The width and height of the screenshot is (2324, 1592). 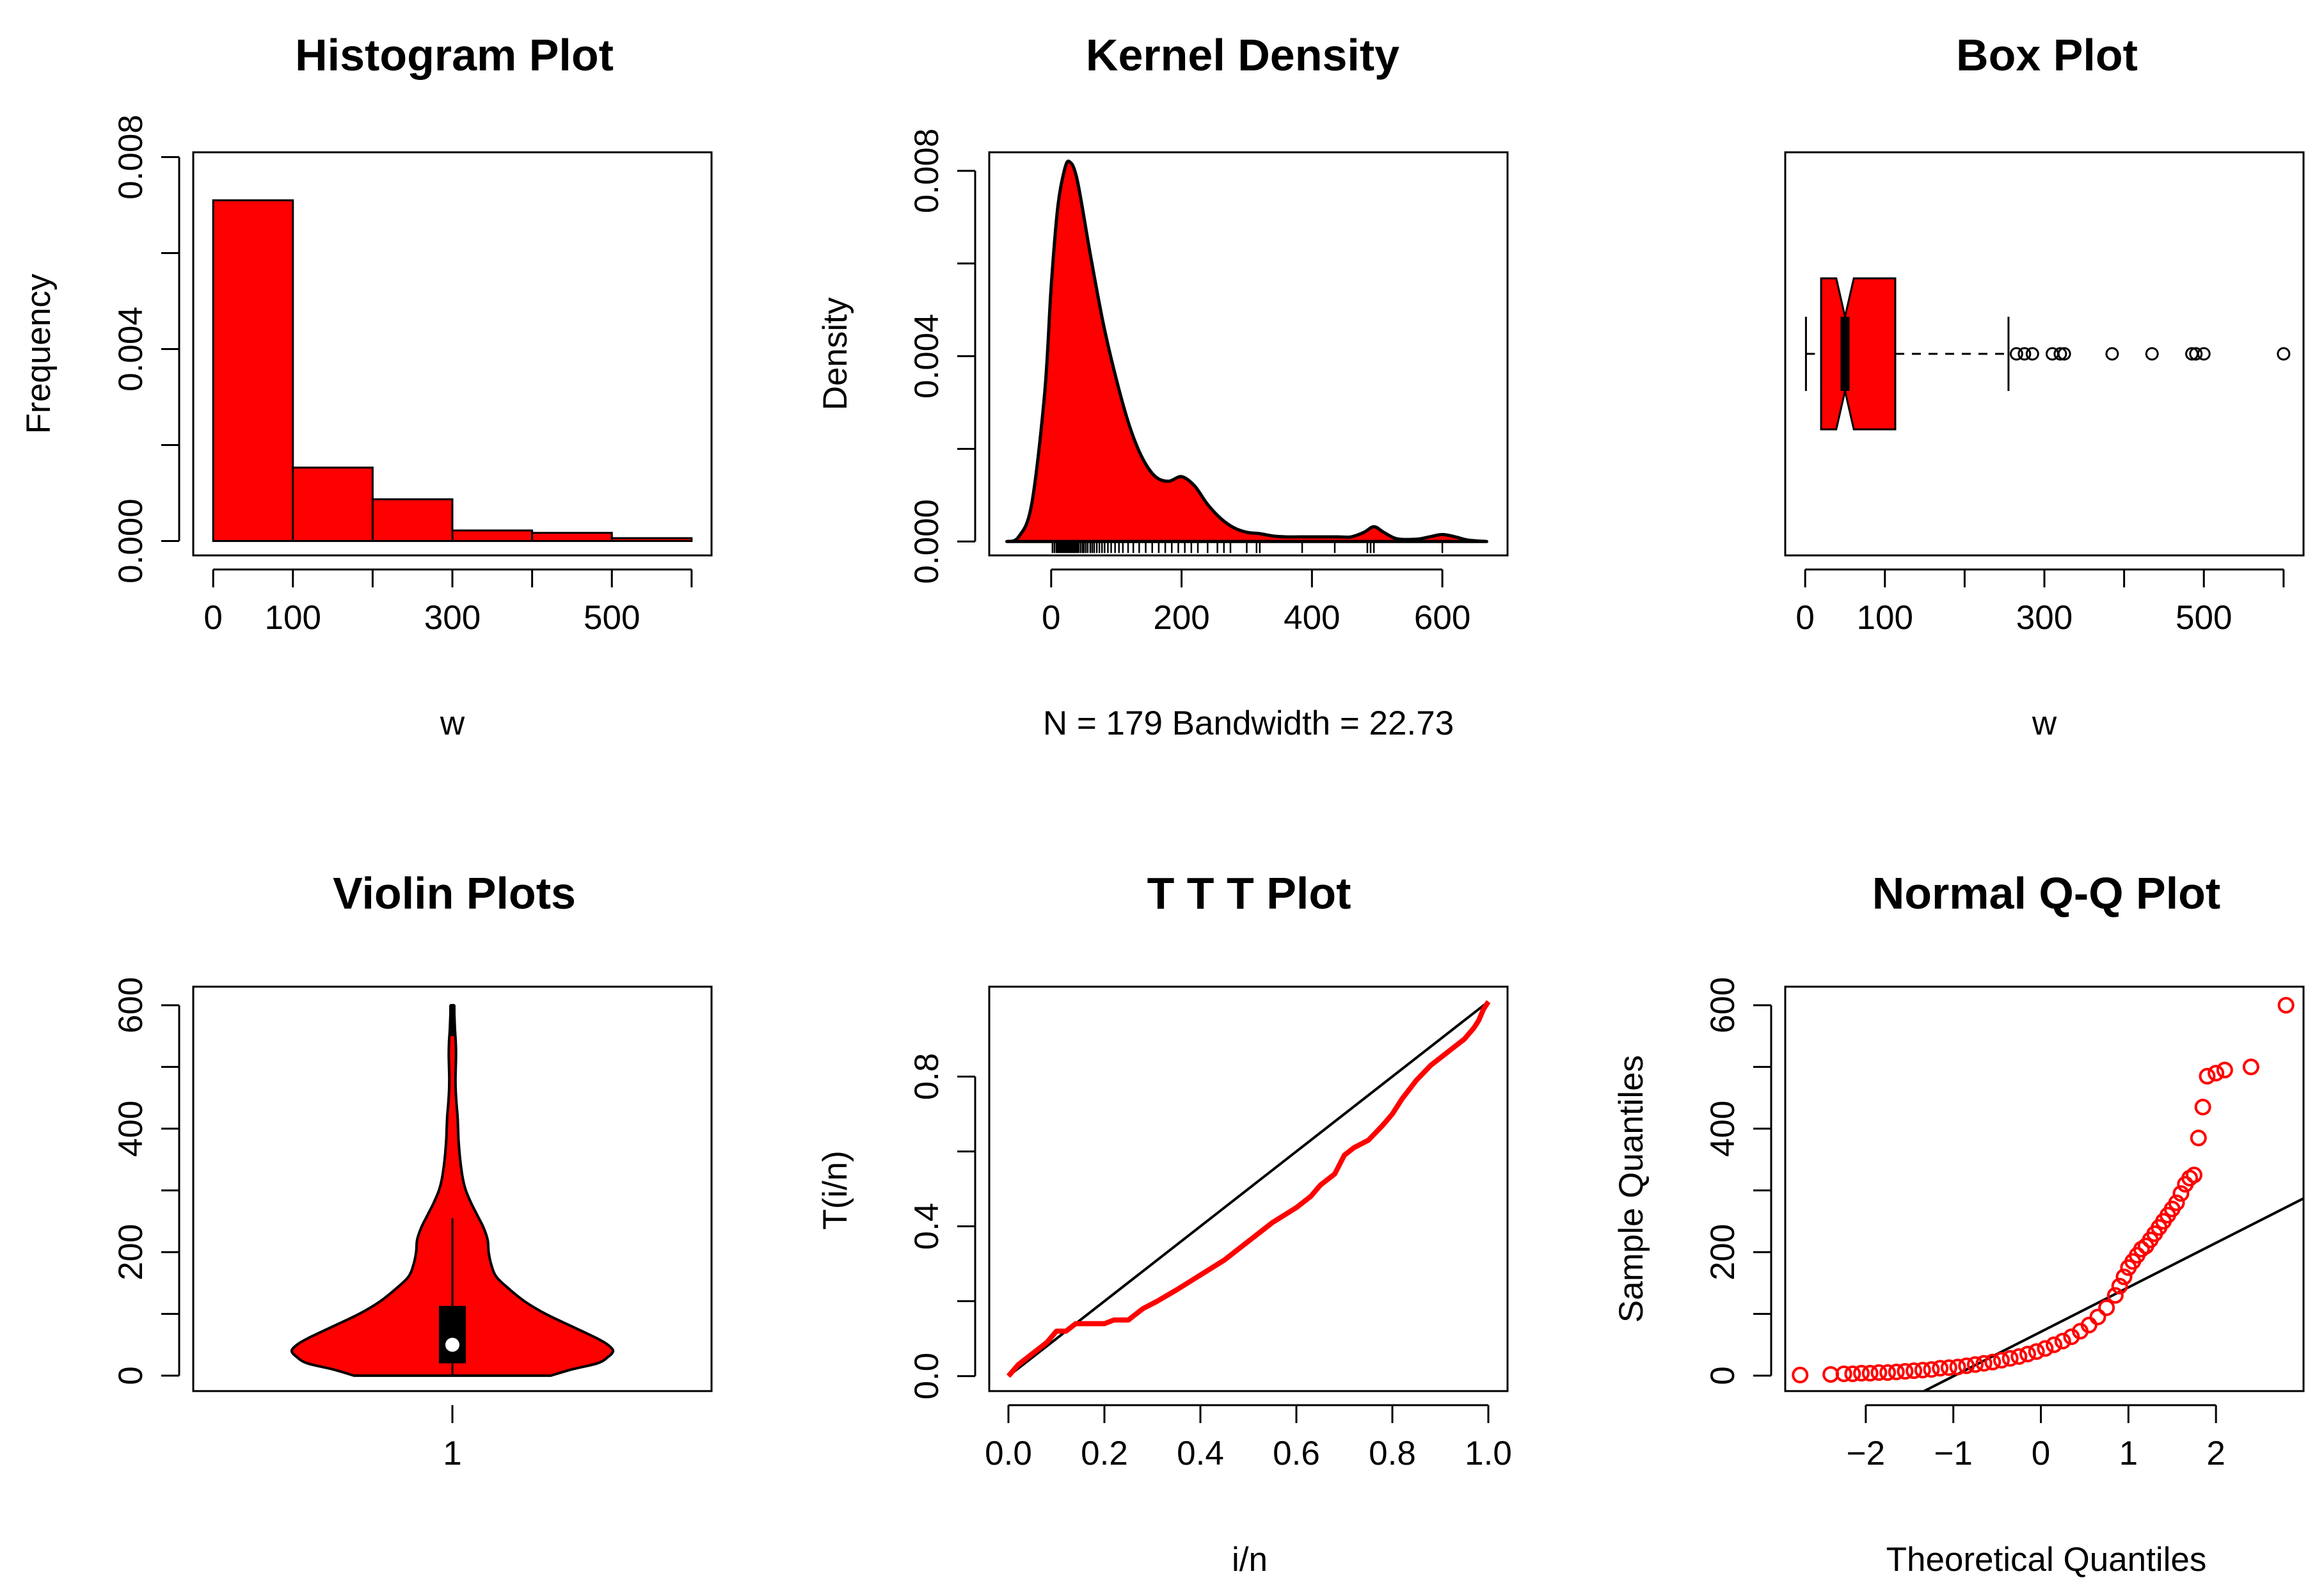 What do you see at coordinates (2216, 1453) in the screenshot?
I see `qq-x-tick-label: 2` at bounding box center [2216, 1453].